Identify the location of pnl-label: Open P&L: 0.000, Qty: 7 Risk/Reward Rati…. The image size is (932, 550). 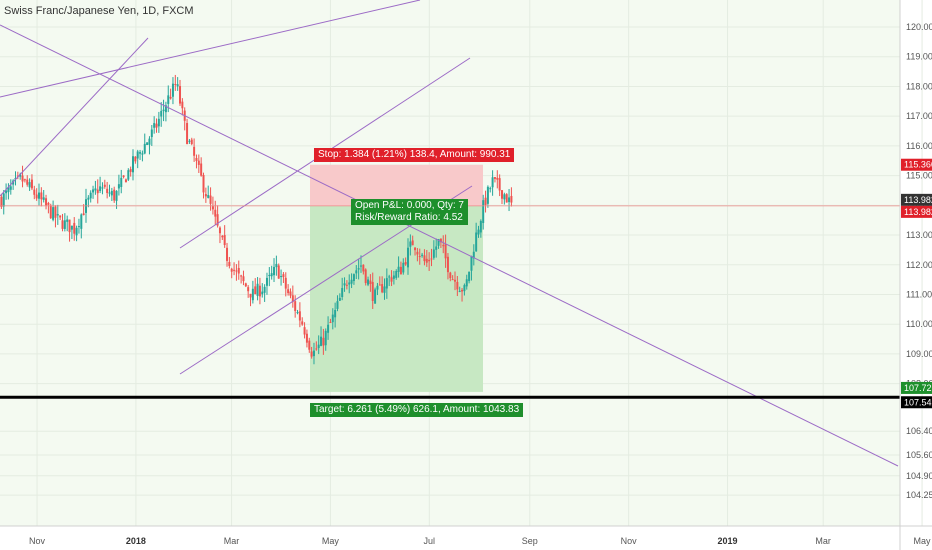
(409, 212).